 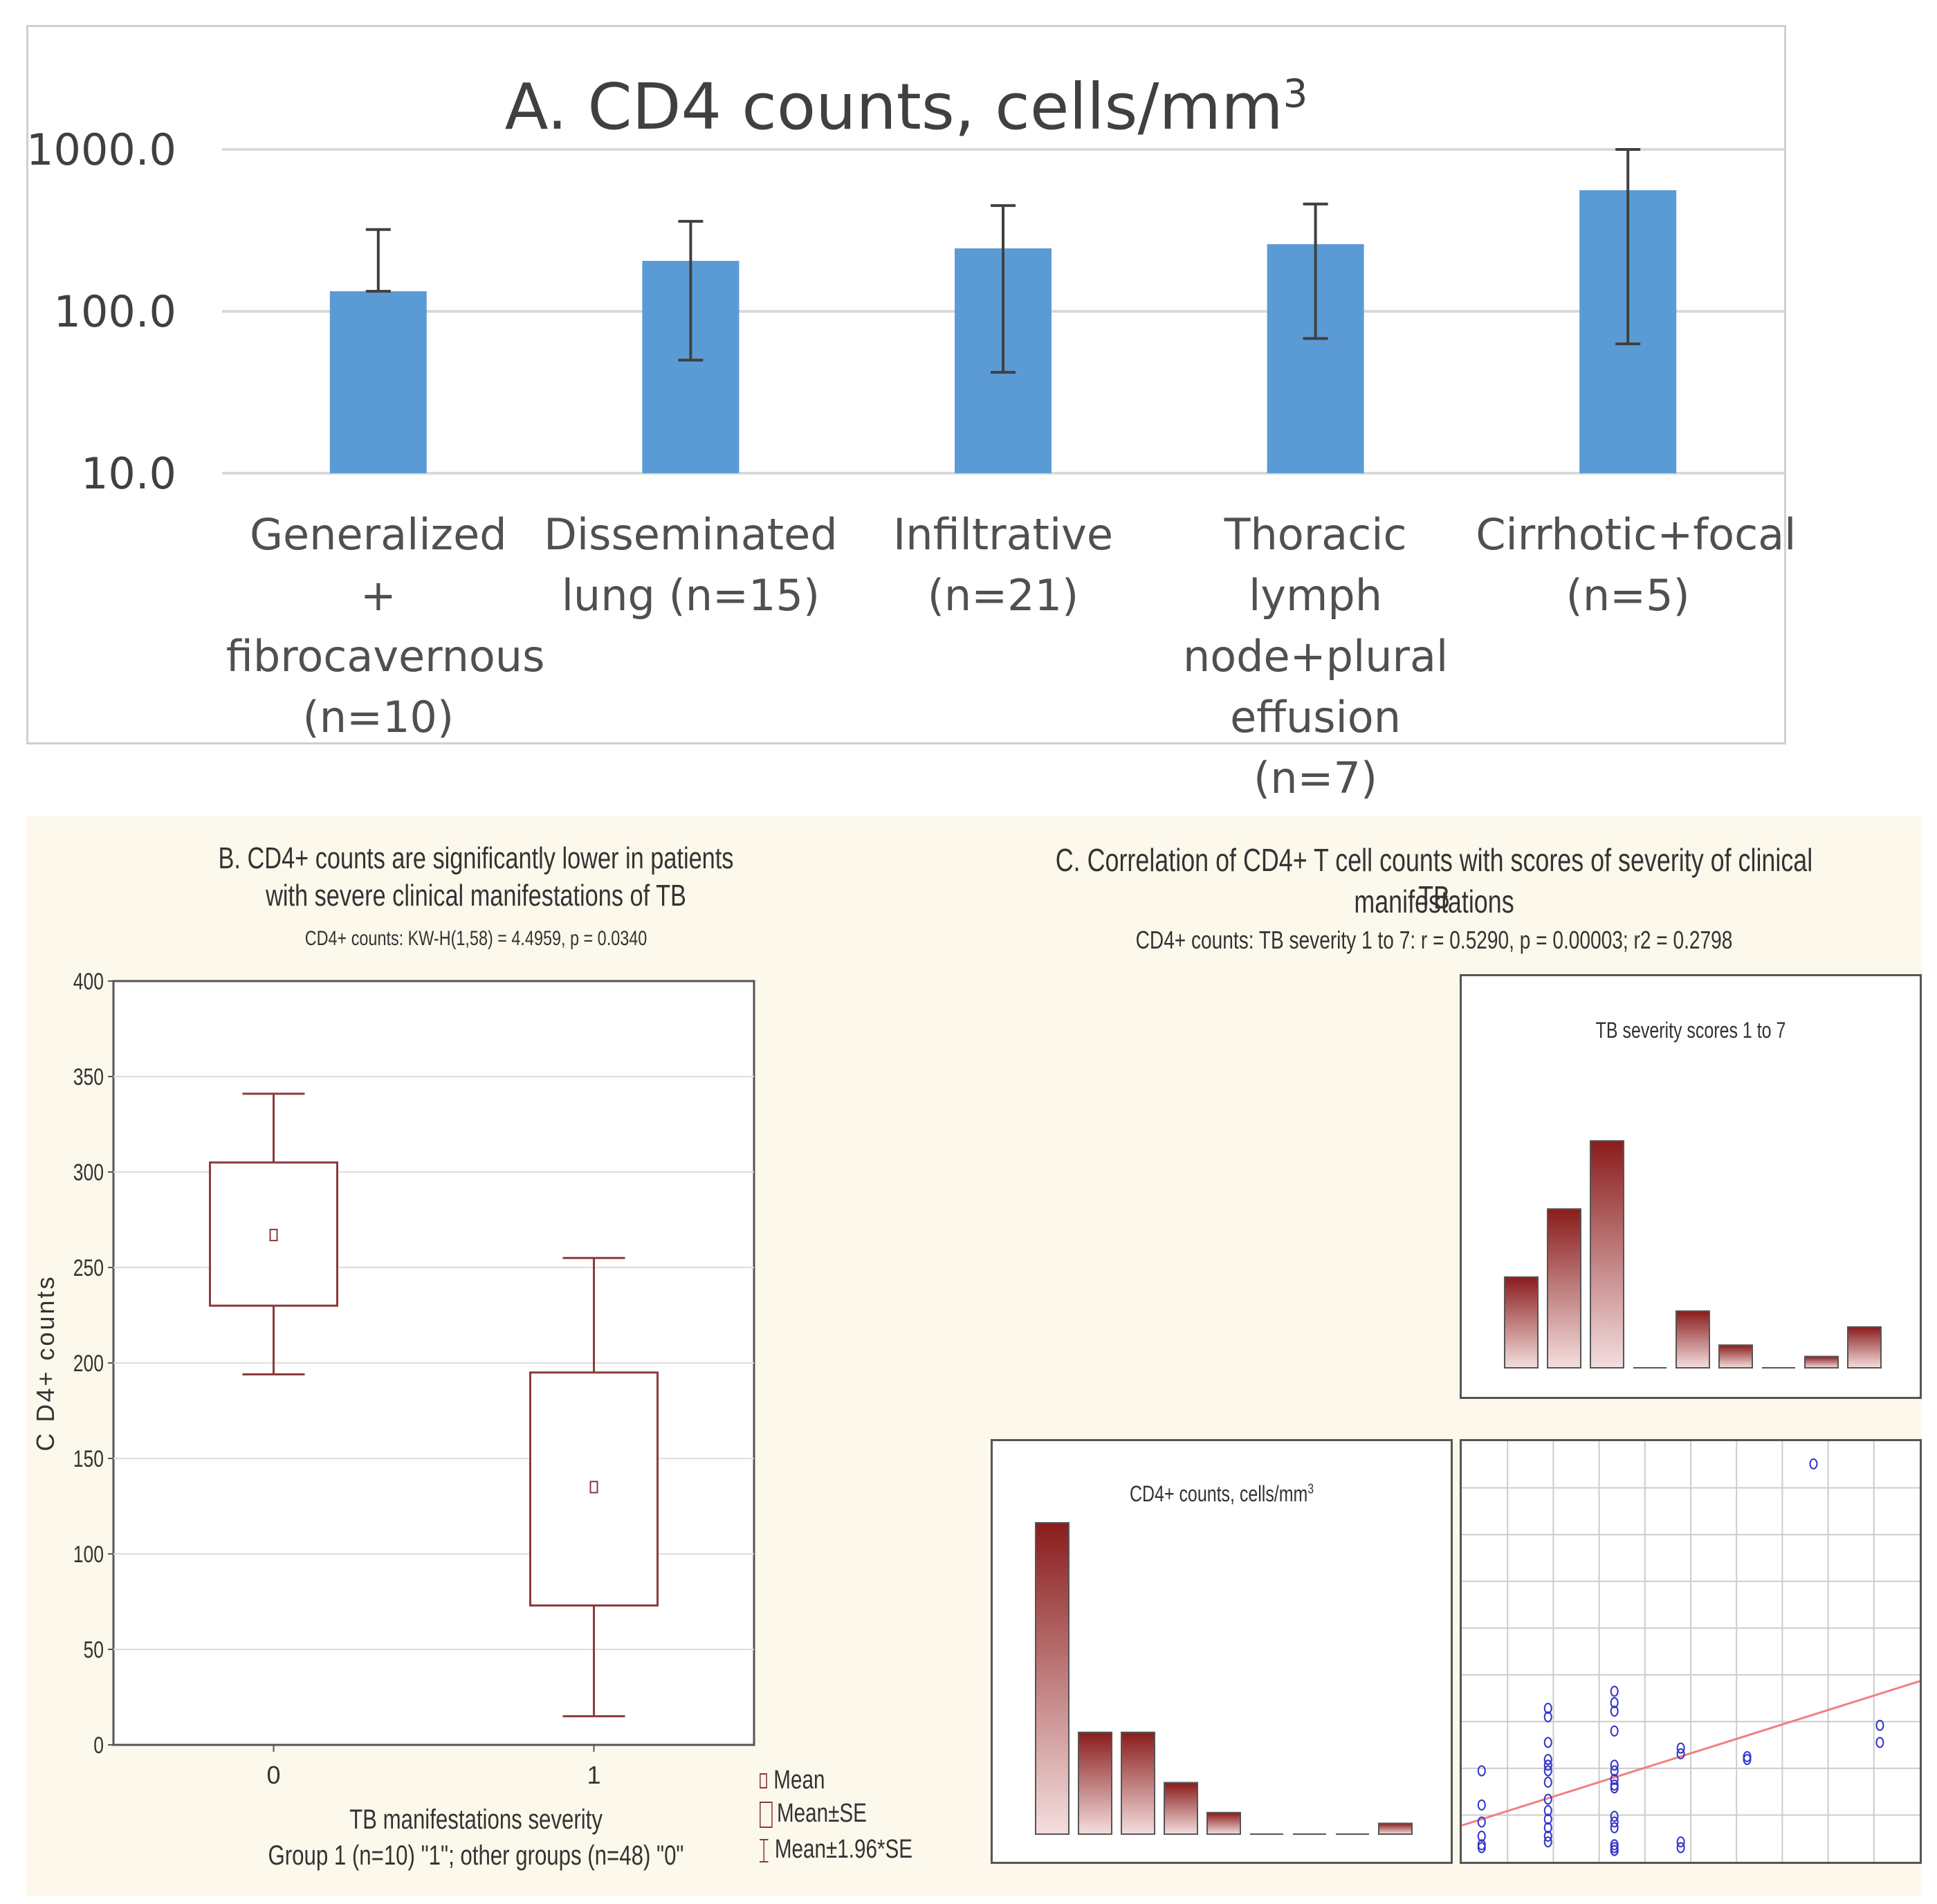 I want to click on legend-mean-marker, so click(x=763, y=1780).